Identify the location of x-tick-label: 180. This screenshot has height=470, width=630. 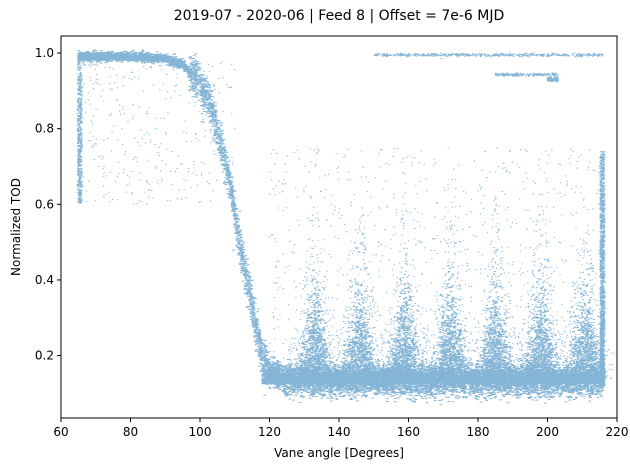
(478, 432).